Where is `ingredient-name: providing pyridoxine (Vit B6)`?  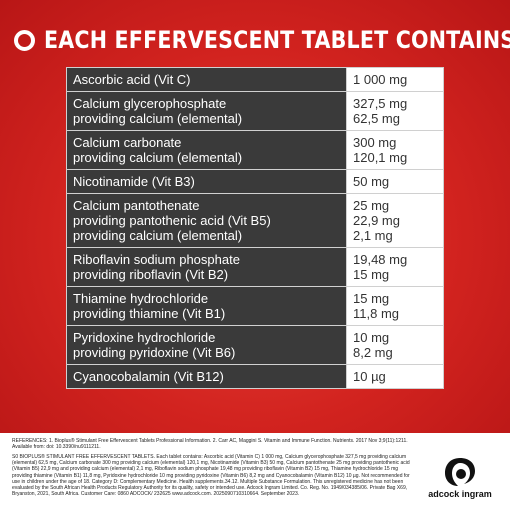 ingredient-name: providing pyridoxine (Vit B6) is located at coordinates (154, 352).